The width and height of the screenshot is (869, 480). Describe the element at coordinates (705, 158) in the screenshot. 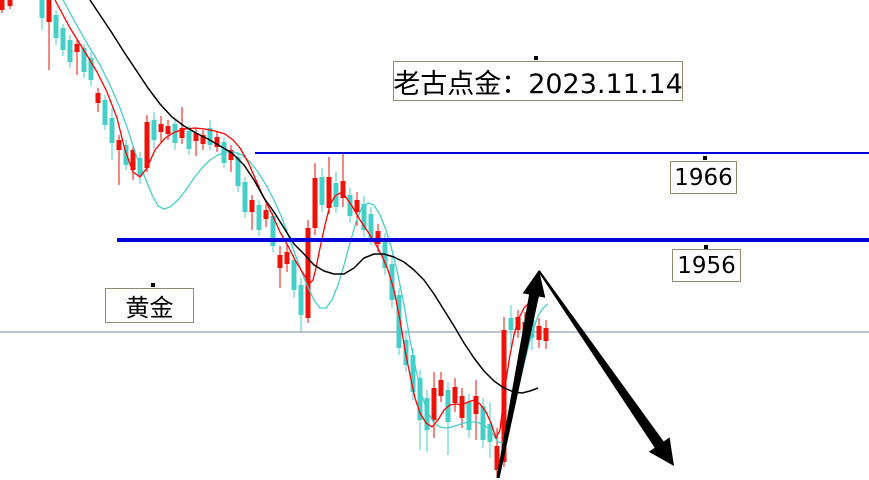

I see `level-1966-anchor-handle` at that location.